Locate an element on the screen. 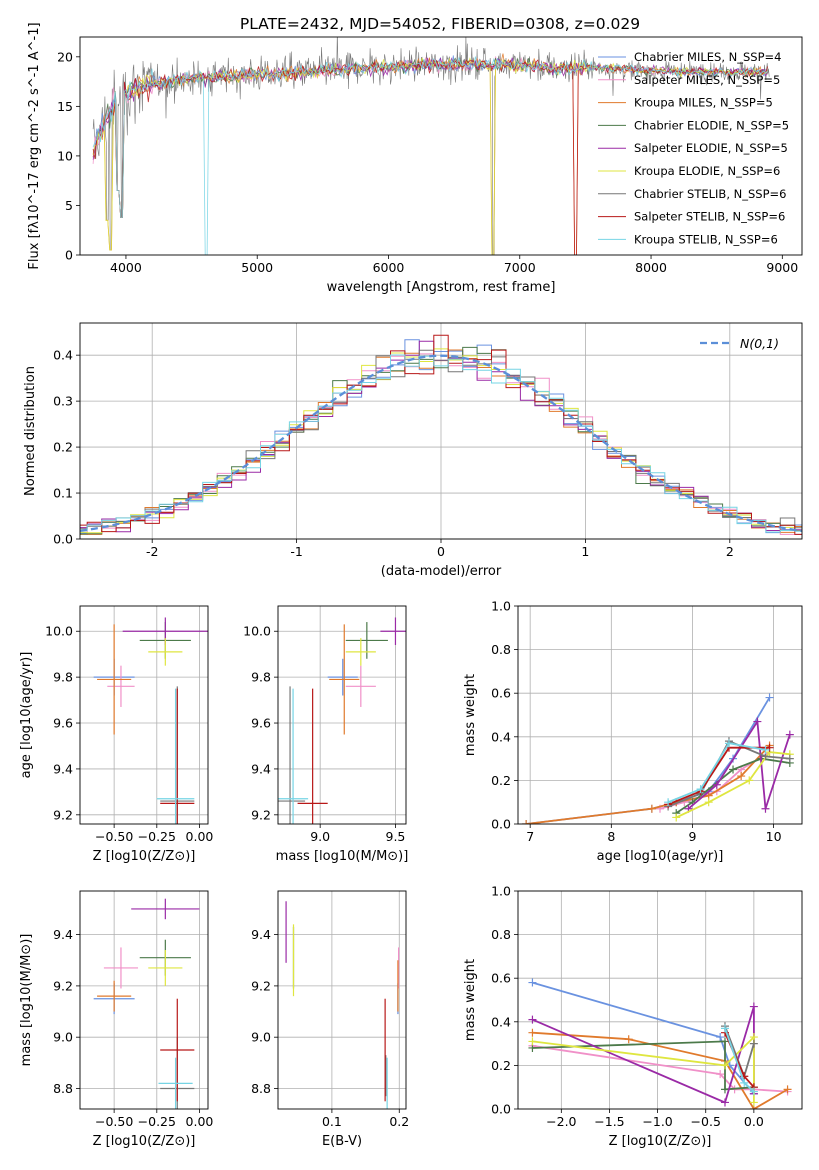 This screenshot has width=819, height=1170. plot-area-mass_vs_Z is located at coordinates (146, 1003).